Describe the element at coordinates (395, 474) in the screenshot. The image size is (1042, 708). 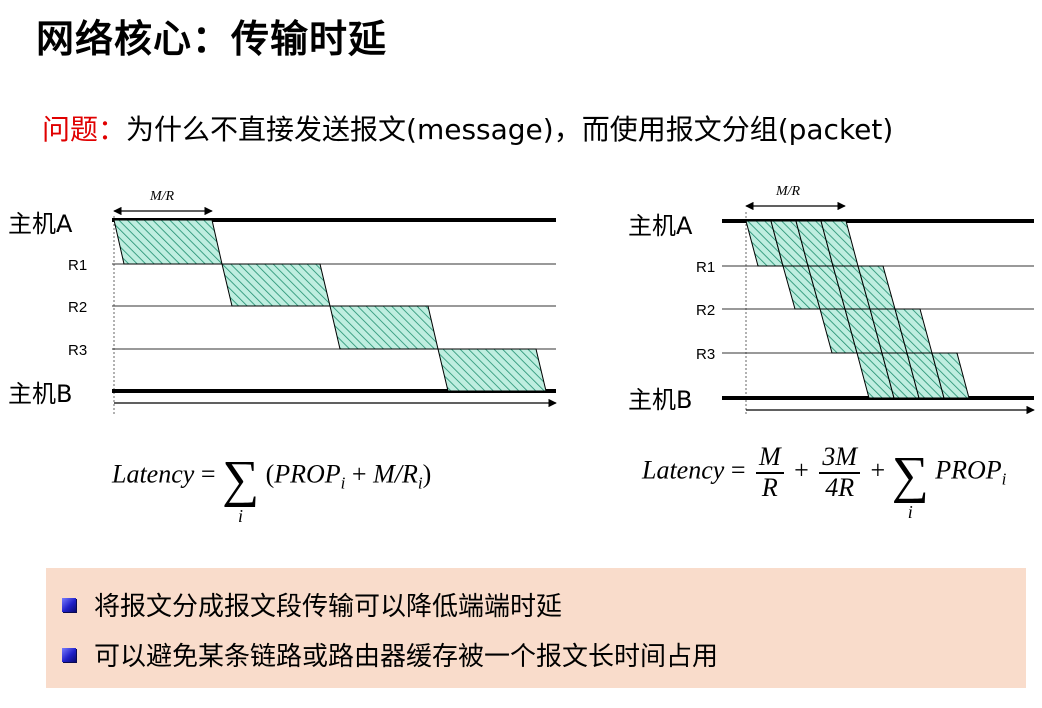
I see `formula-left-mr: M/R` at that location.